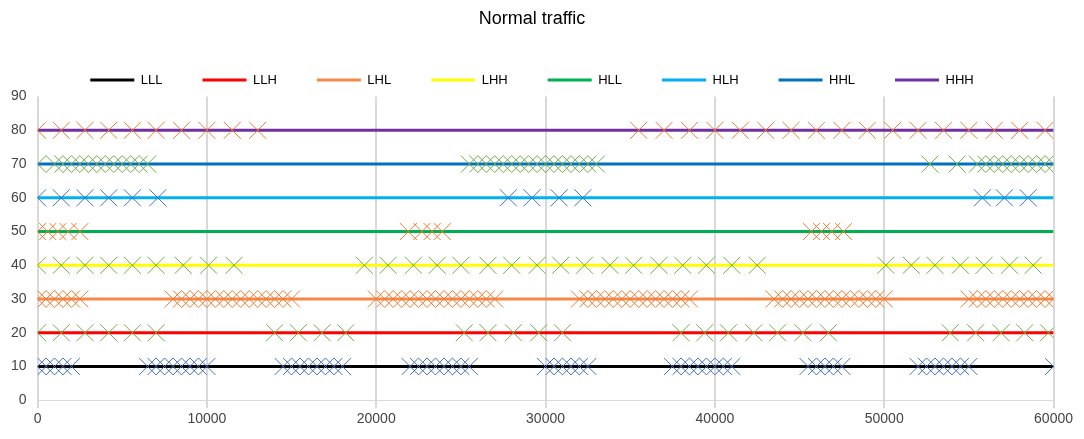 This screenshot has height=439, width=1084. I want to click on chart-title: Normal traffic, so click(532, 17).